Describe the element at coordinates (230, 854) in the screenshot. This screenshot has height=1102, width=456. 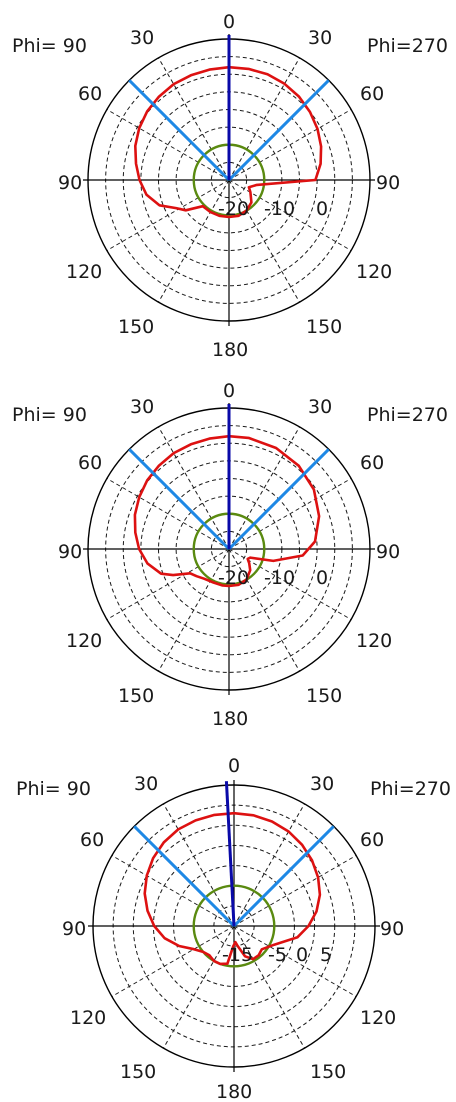
I see `pointer-line` at that location.